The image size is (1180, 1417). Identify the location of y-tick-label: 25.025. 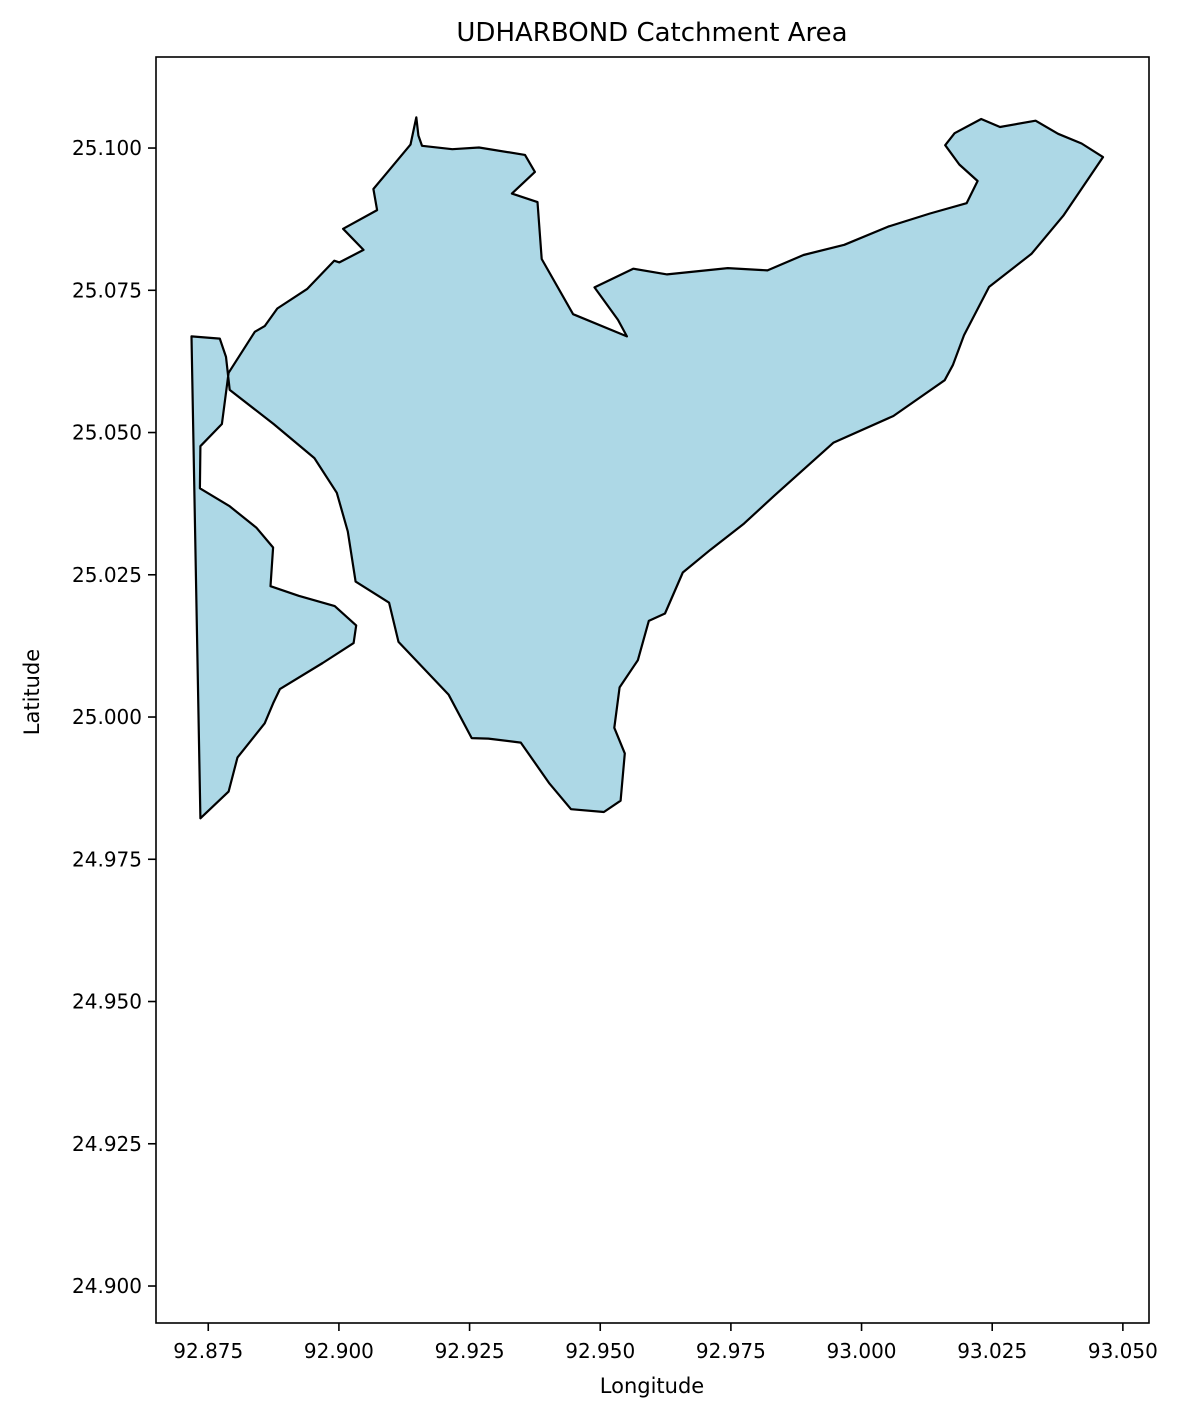
(107, 575).